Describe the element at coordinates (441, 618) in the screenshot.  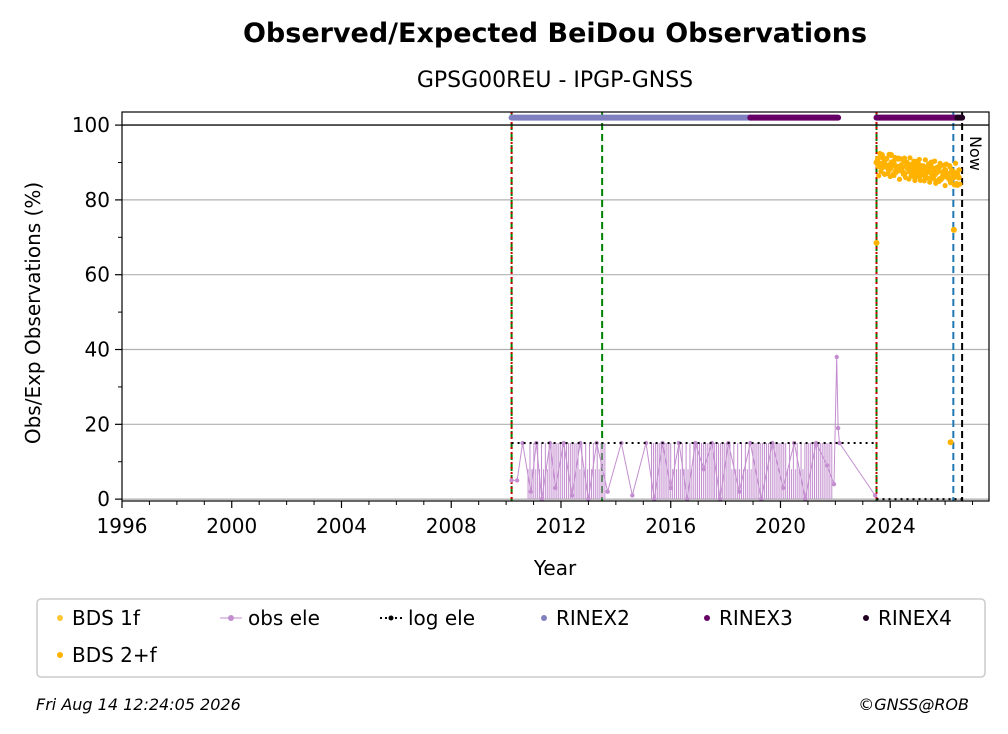
I see `legend-label: log ele` at that location.